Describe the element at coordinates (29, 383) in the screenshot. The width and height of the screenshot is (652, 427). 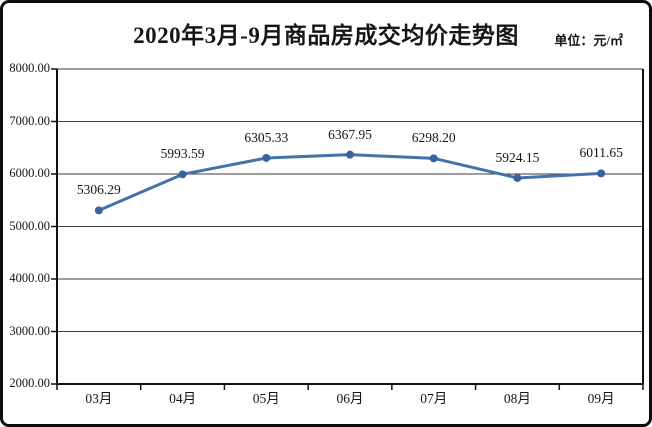
I see `y-axis-label: 2000.00` at that location.